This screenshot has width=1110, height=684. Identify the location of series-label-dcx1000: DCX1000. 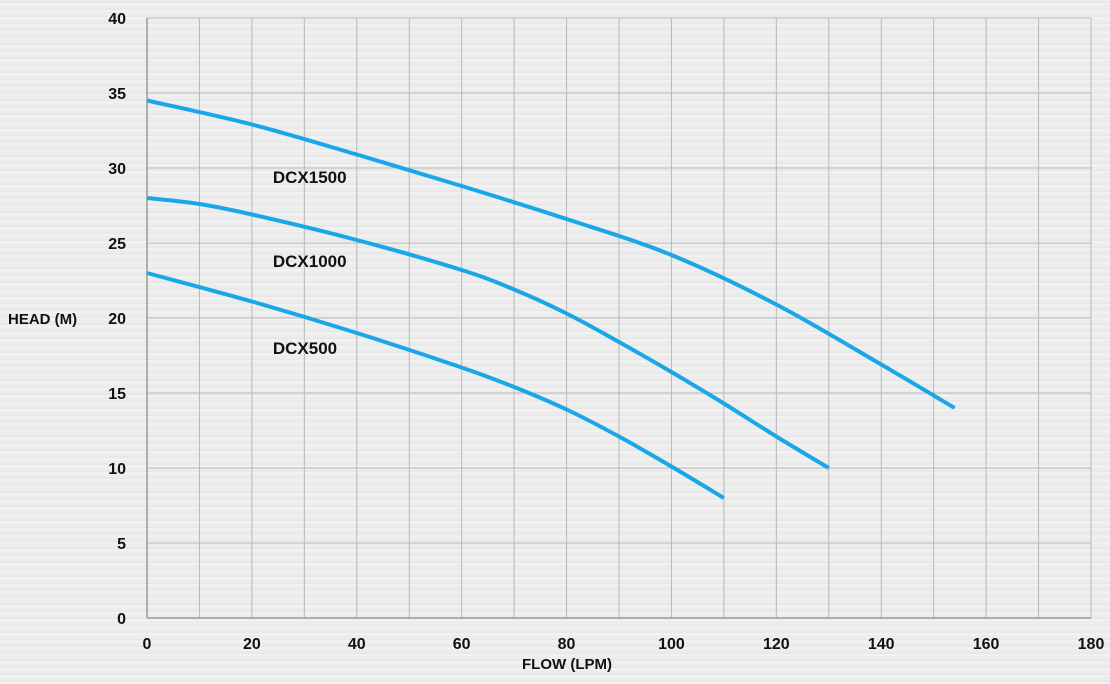
(310, 261).